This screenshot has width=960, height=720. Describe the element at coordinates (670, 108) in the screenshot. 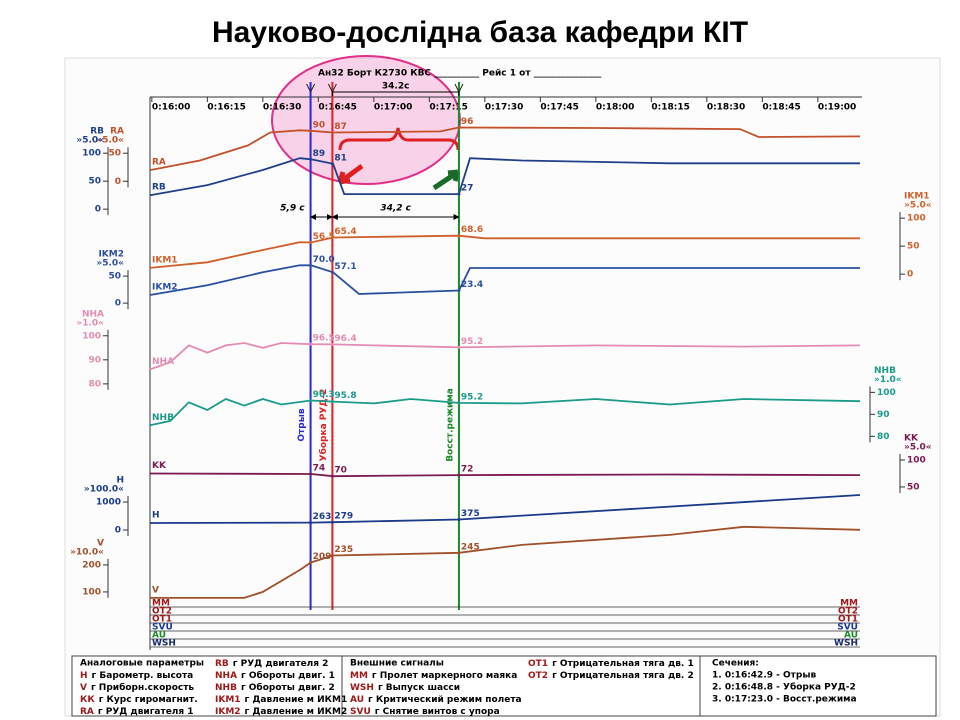

I see `x-tick-label: 0:18:15` at that location.